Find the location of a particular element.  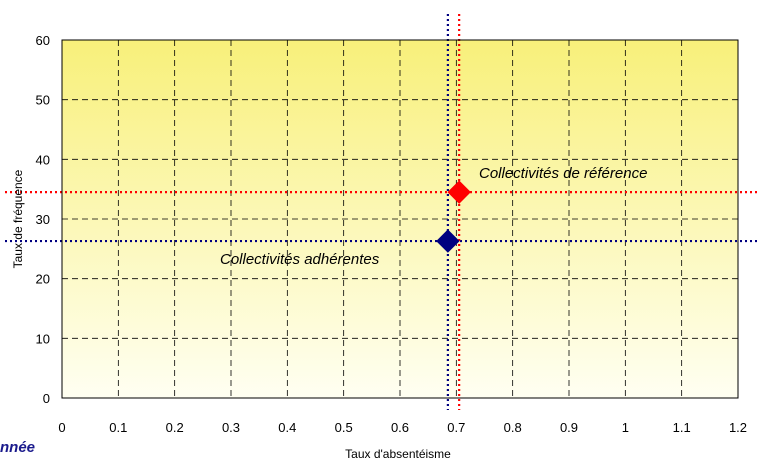

x-tick-label: 0.4 is located at coordinates (287, 427).